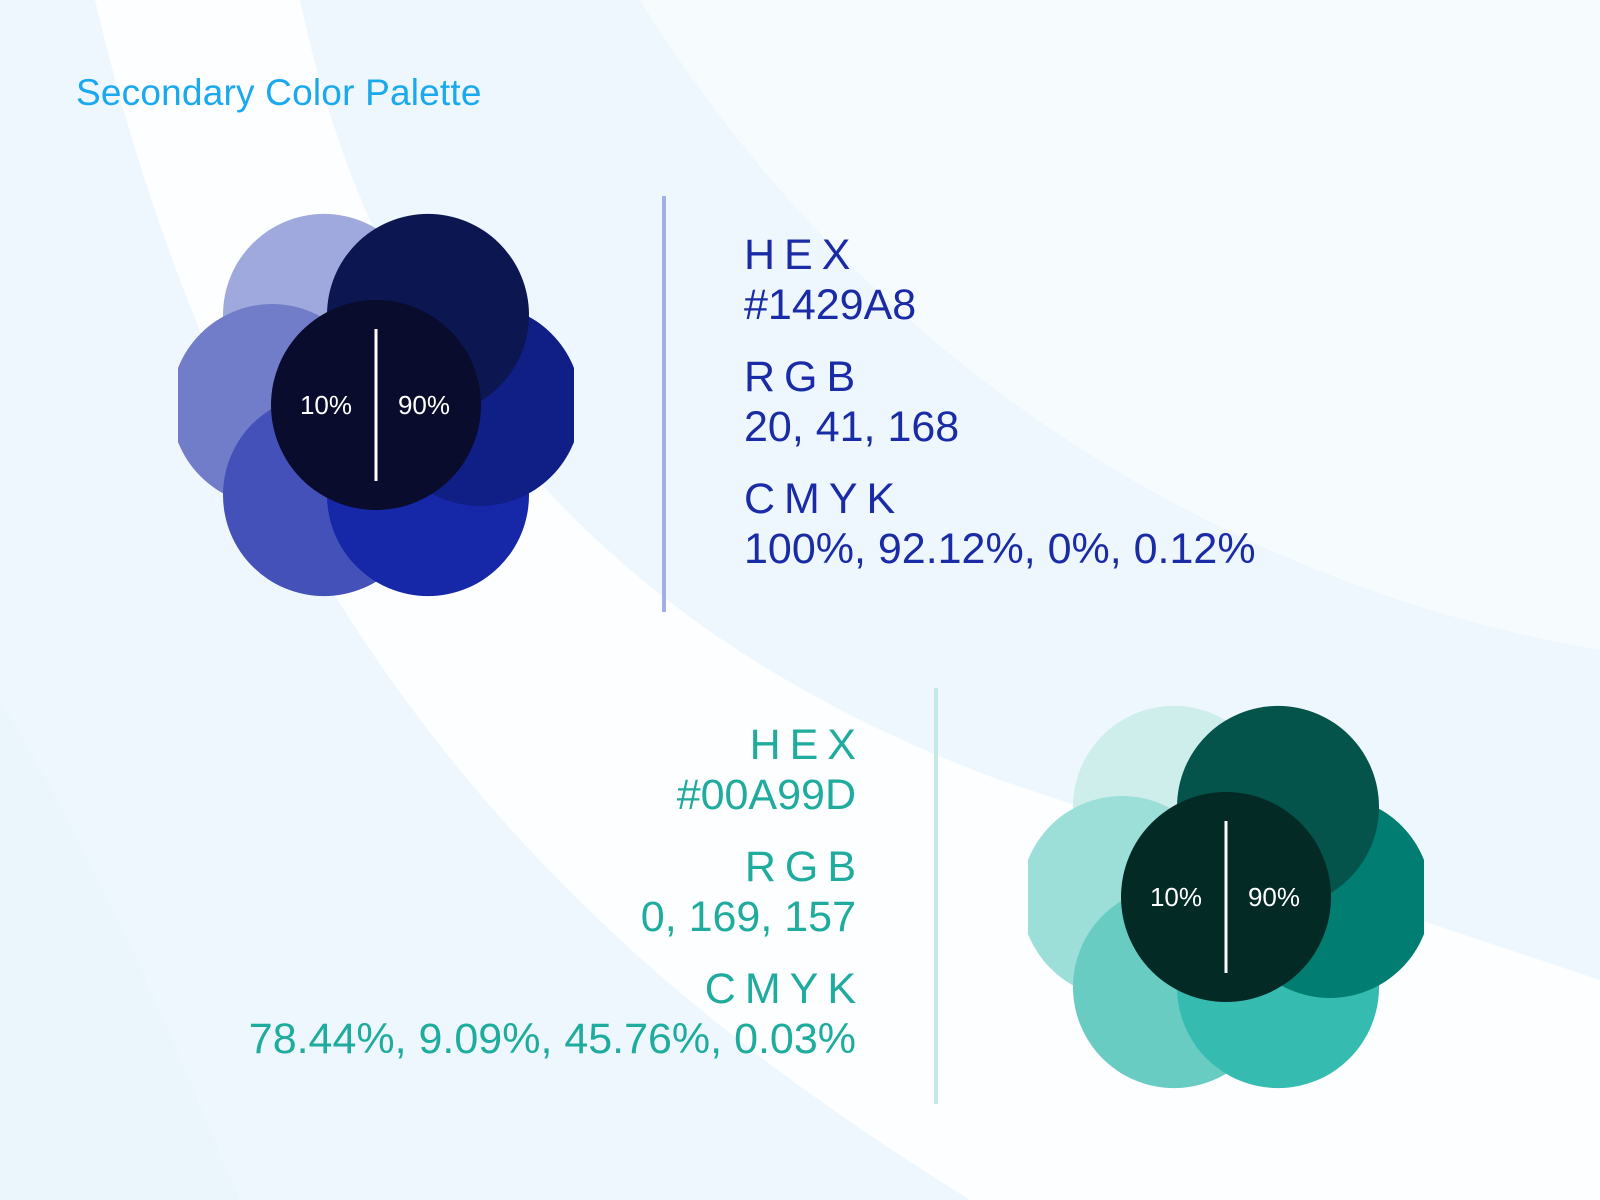 The width and height of the screenshot is (1600, 1200). I want to click on page-title: Secondary Color Palette, so click(279, 92).